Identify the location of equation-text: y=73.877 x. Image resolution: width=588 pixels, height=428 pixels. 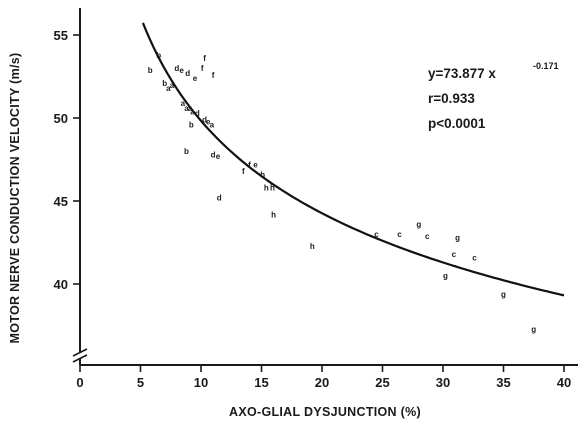
(462, 73).